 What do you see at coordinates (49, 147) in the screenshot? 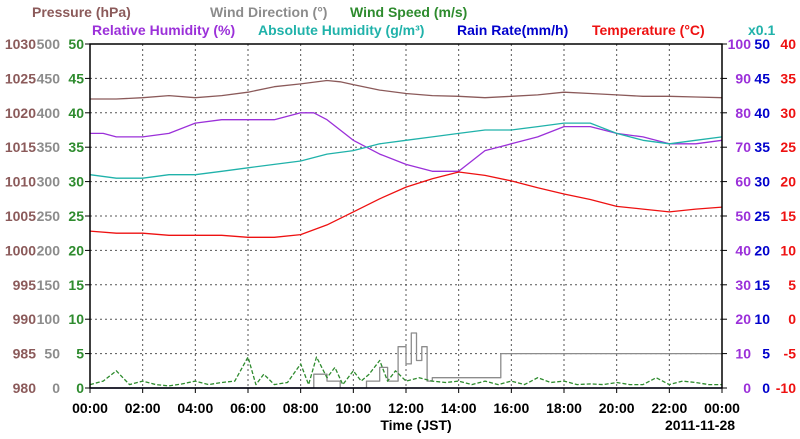
I see `y-tick-label-wind_direction: 350` at bounding box center [49, 147].